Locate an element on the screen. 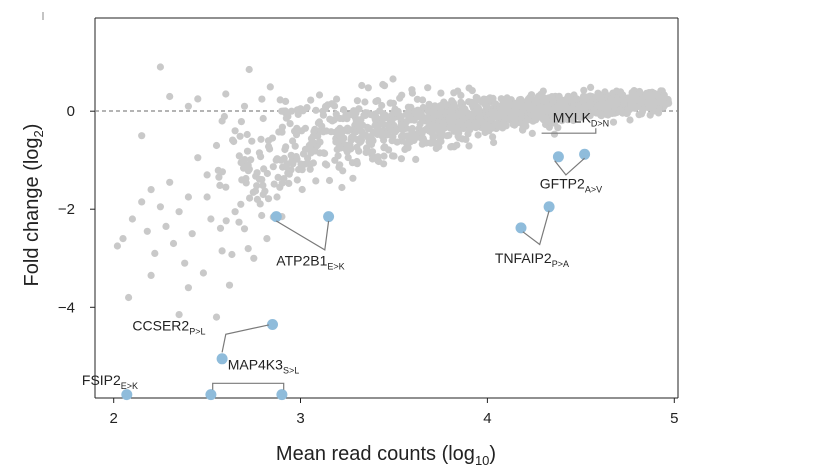 The image size is (821, 473). highlighted-point-atp2b1 is located at coordinates (329, 217).